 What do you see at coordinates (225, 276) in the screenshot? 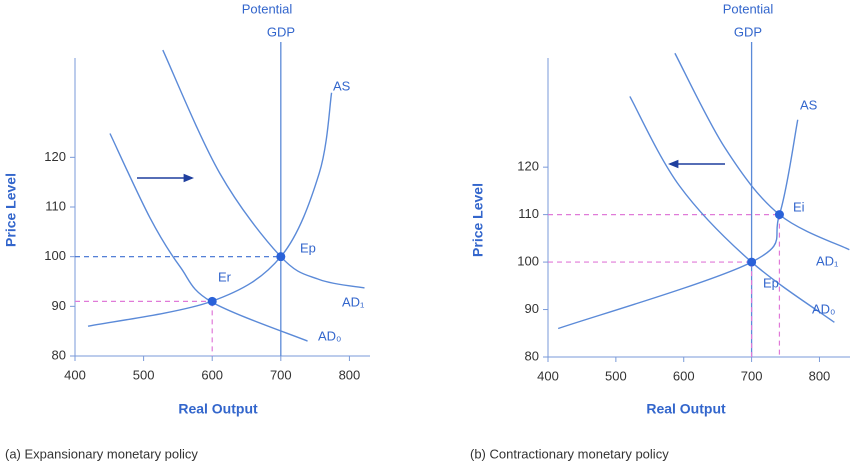
I see `point-label: Er` at bounding box center [225, 276].